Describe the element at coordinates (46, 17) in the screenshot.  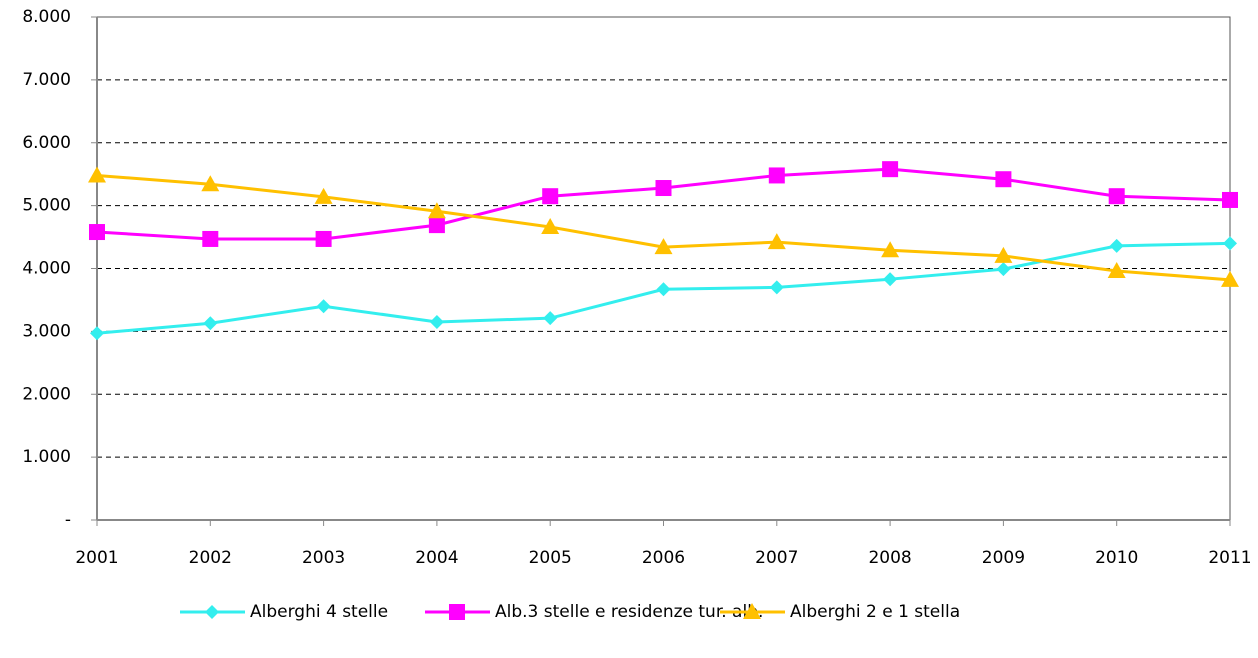
I see `y-tick-label: 8.000` at that location.